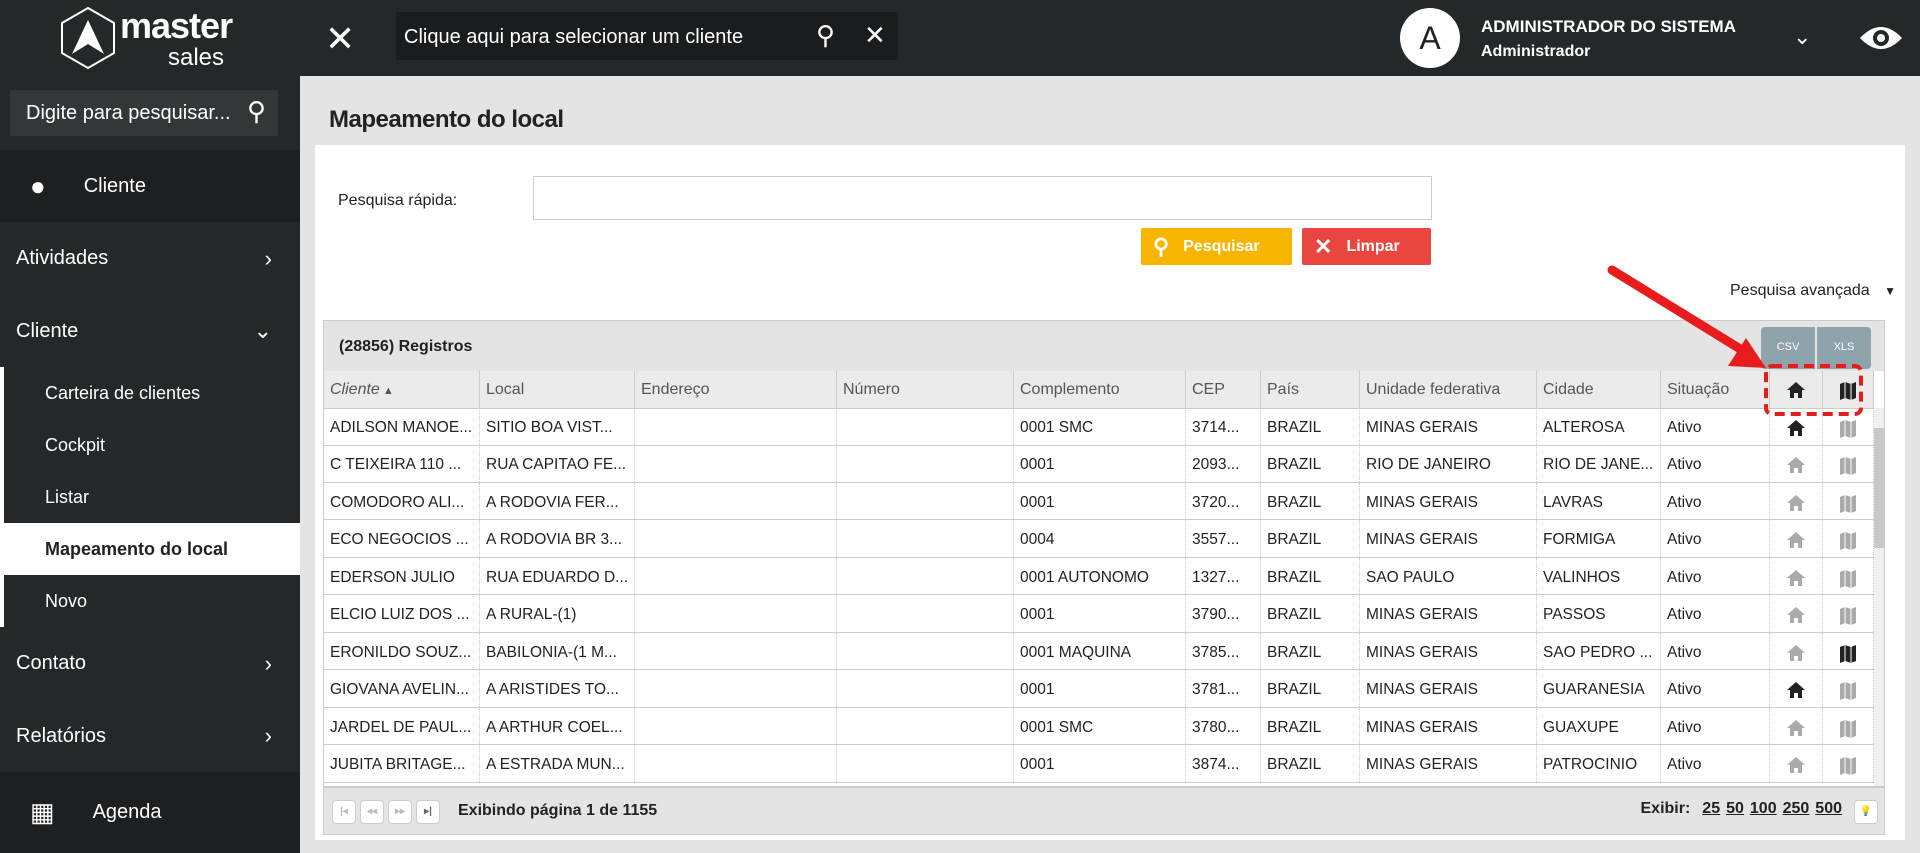  Describe the element at coordinates (736, 389) in the screenshot. I see `column-2: Endereço` at that location.